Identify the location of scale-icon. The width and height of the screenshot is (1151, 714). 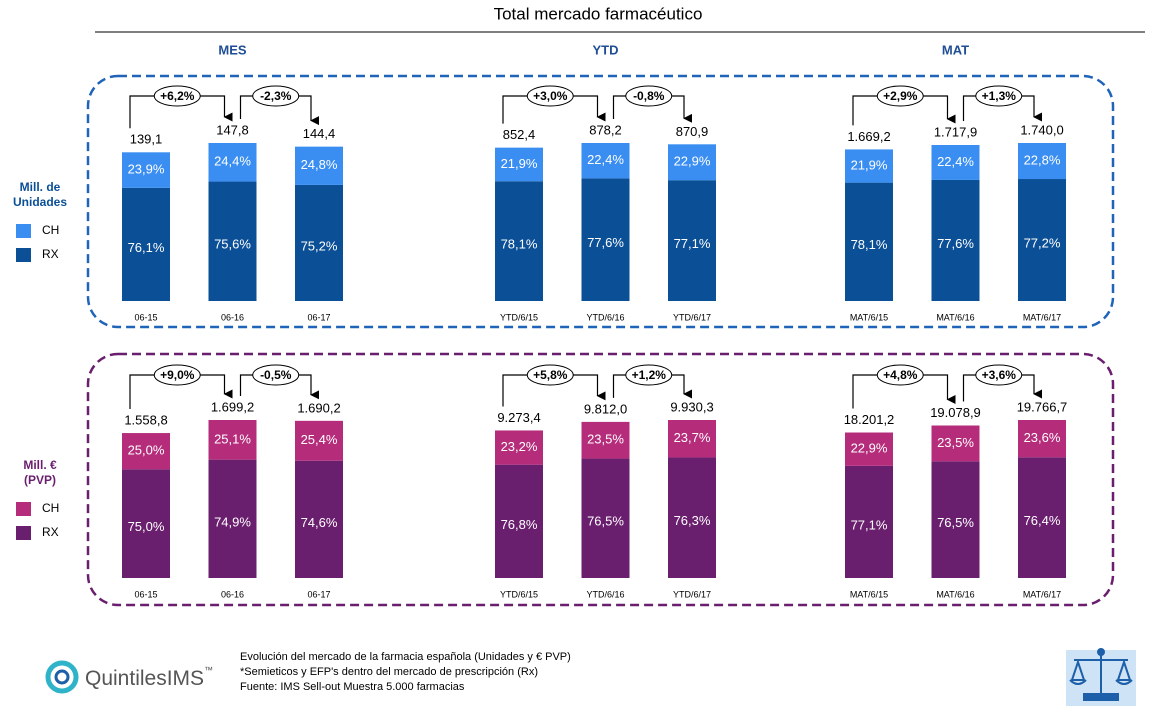
(1101, 677).